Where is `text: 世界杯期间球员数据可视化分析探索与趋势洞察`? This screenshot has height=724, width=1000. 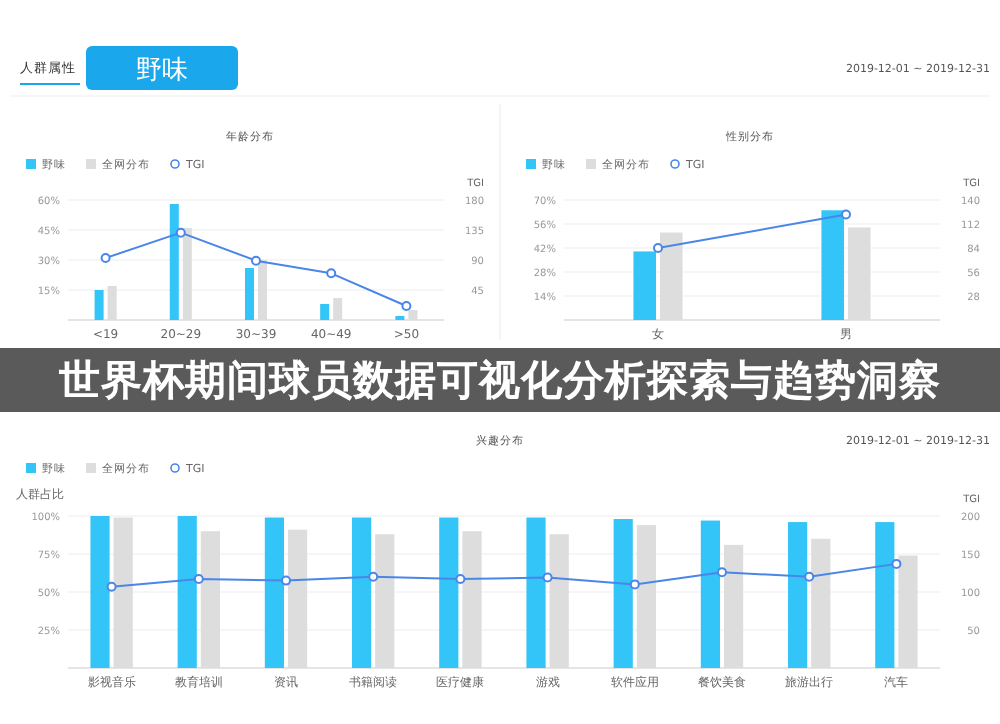 text: 世界杯期间球员数据可视化分析探索与趋势洞察 is located at coordinates (499, 380).